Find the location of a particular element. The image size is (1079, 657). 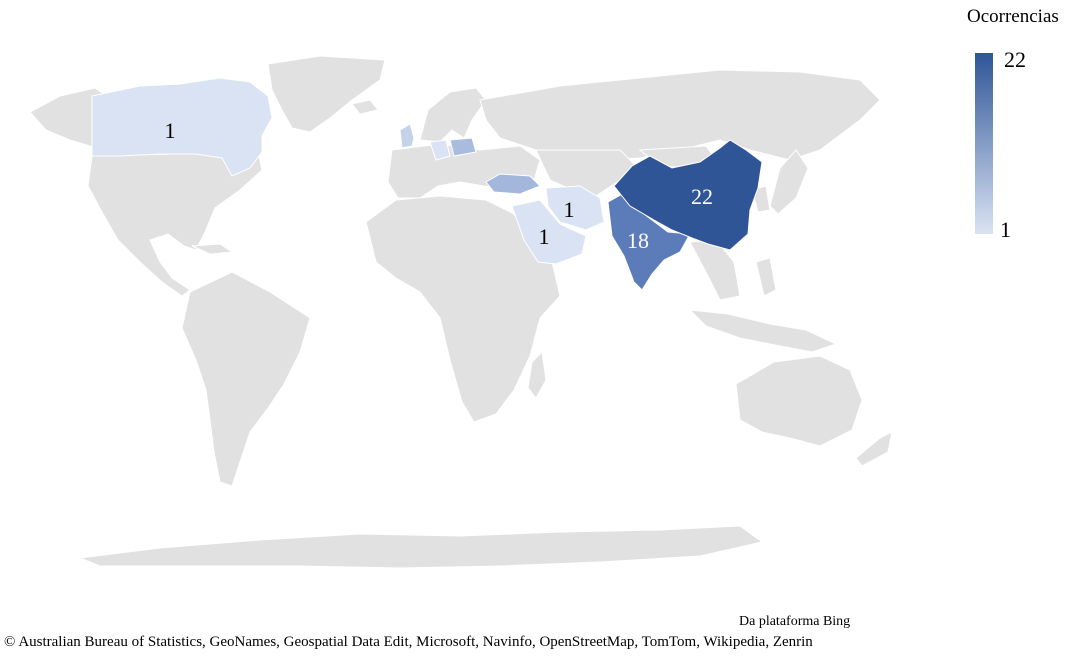

scandinavia is located at coordinates (453, 115).